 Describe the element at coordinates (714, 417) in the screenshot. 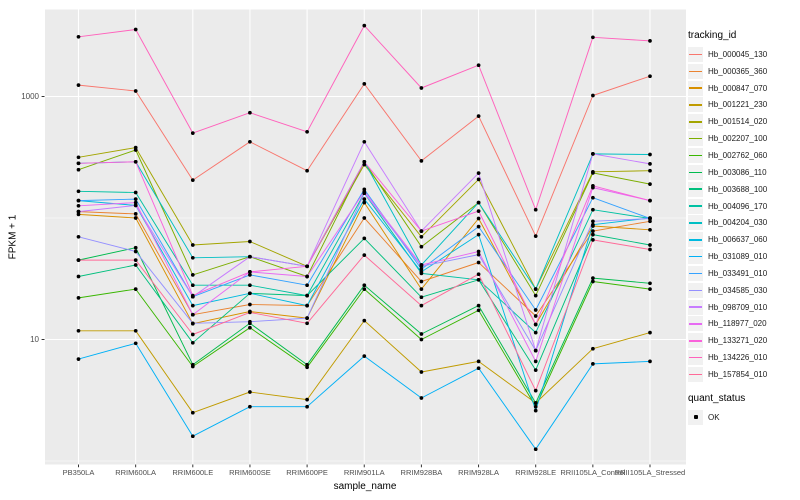

I see `legend-item-ok-label: OK` at that location.